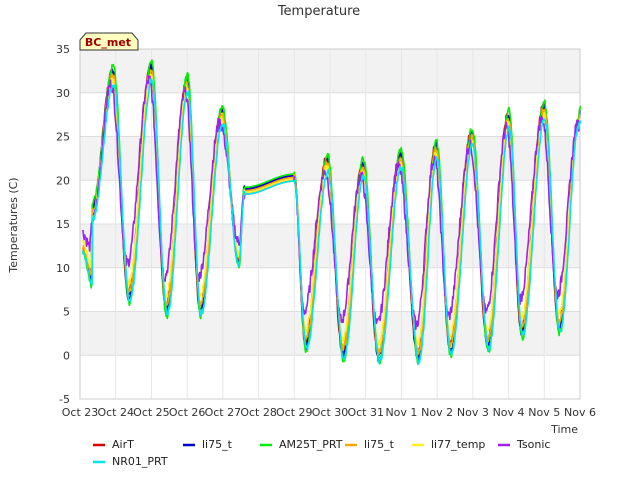  What do you see at coordinates (533, 444) in the screenshot?
I see `legend-label: Tsonic` at bounding box center [533, 444].